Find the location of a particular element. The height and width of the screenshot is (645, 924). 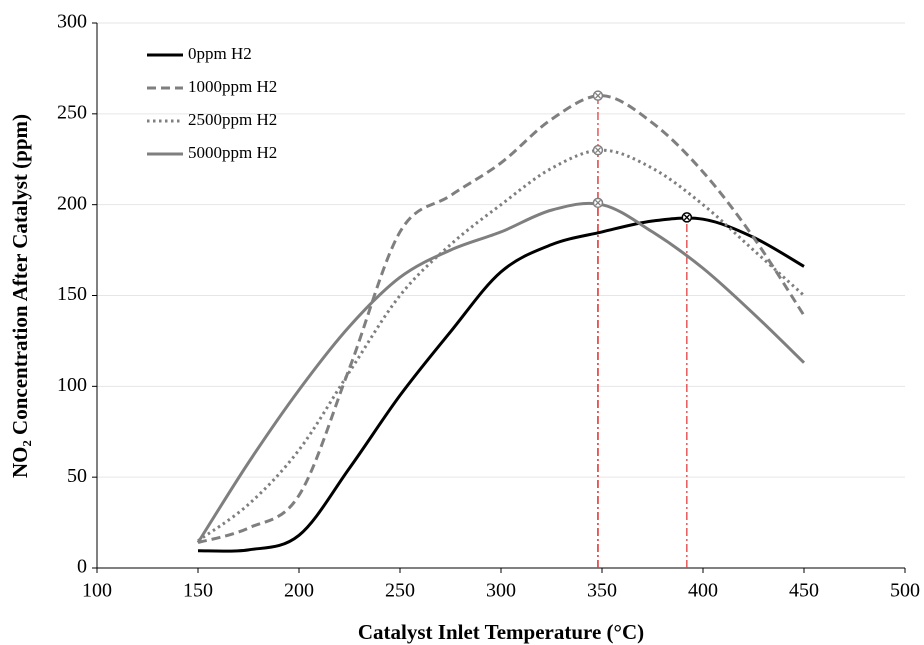

y-tick-label: 0 is located at coordinates (82, 567).